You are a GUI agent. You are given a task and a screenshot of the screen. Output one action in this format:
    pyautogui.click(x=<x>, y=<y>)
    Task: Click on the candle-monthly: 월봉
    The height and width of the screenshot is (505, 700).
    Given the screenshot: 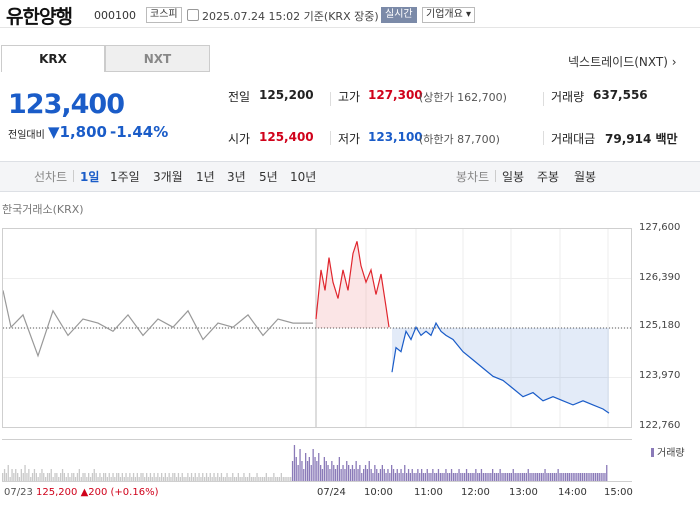 What is the action you would take?
    pyautogui.click(x=585, y=177)
    